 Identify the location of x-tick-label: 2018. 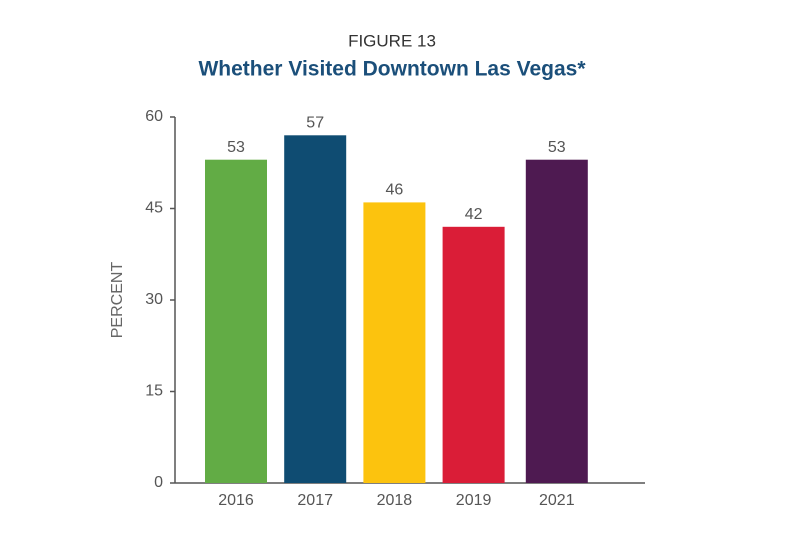
(395, 500).